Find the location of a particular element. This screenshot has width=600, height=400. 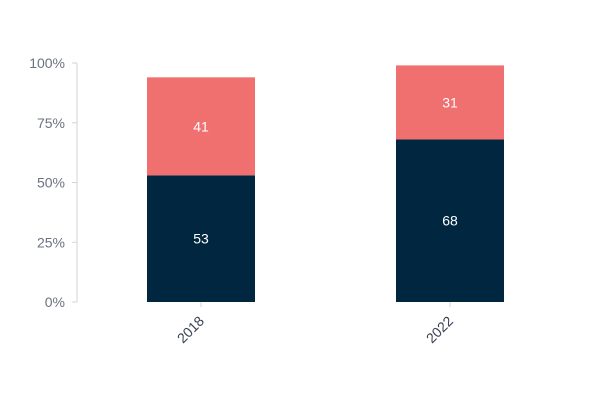

bar-value-label: 31 is located at coordinates (450, 102).